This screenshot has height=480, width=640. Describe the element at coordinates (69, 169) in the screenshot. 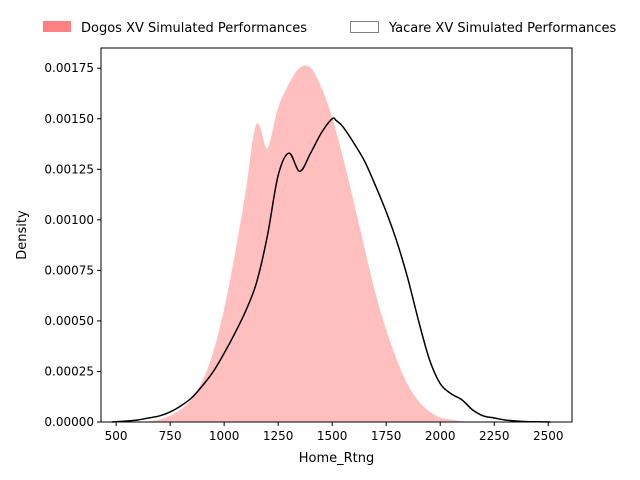

I see `y-tick-label: 0.00125` at that location.